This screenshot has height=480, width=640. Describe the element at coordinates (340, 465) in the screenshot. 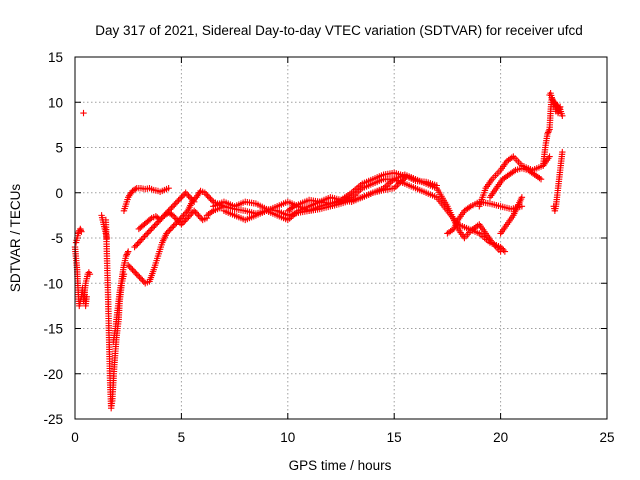

I see `x-axis-label: GPS time / hours` at that location.